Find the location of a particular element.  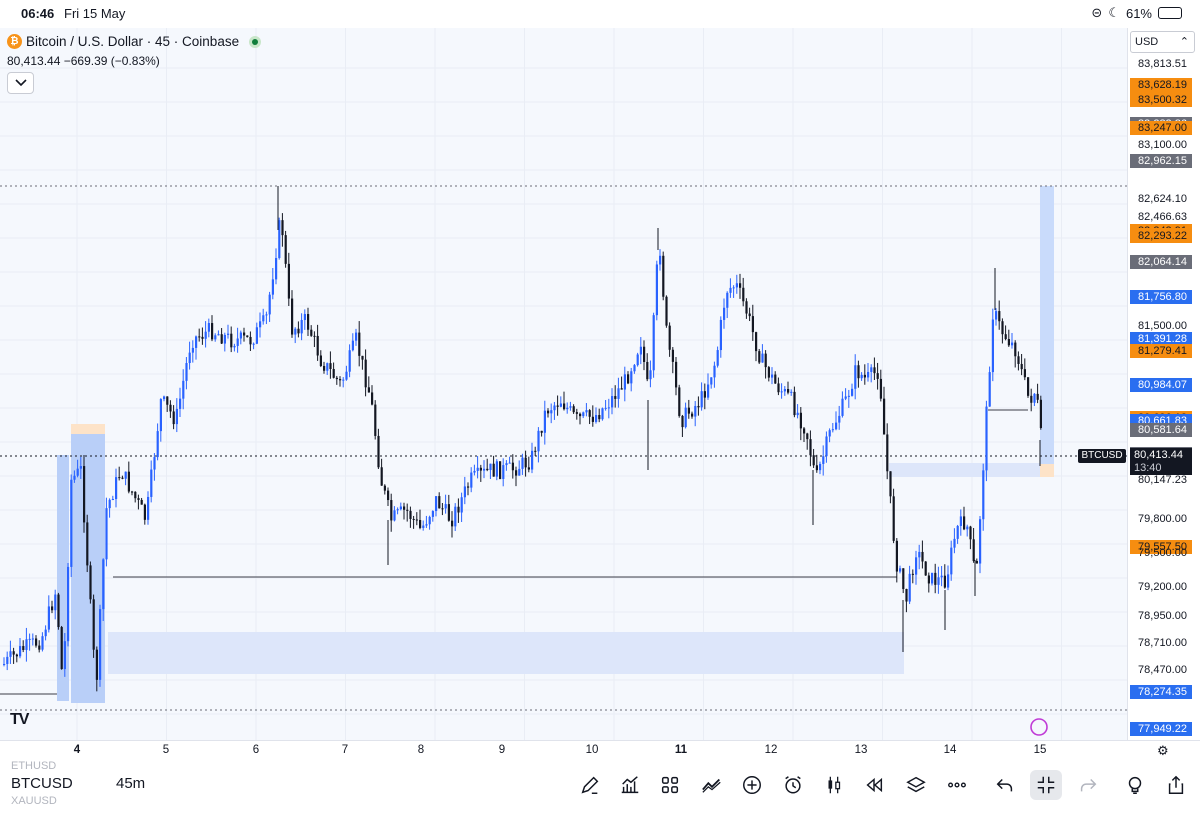

bar-countdown: 13:40 is located at coordinates (1148, 468).